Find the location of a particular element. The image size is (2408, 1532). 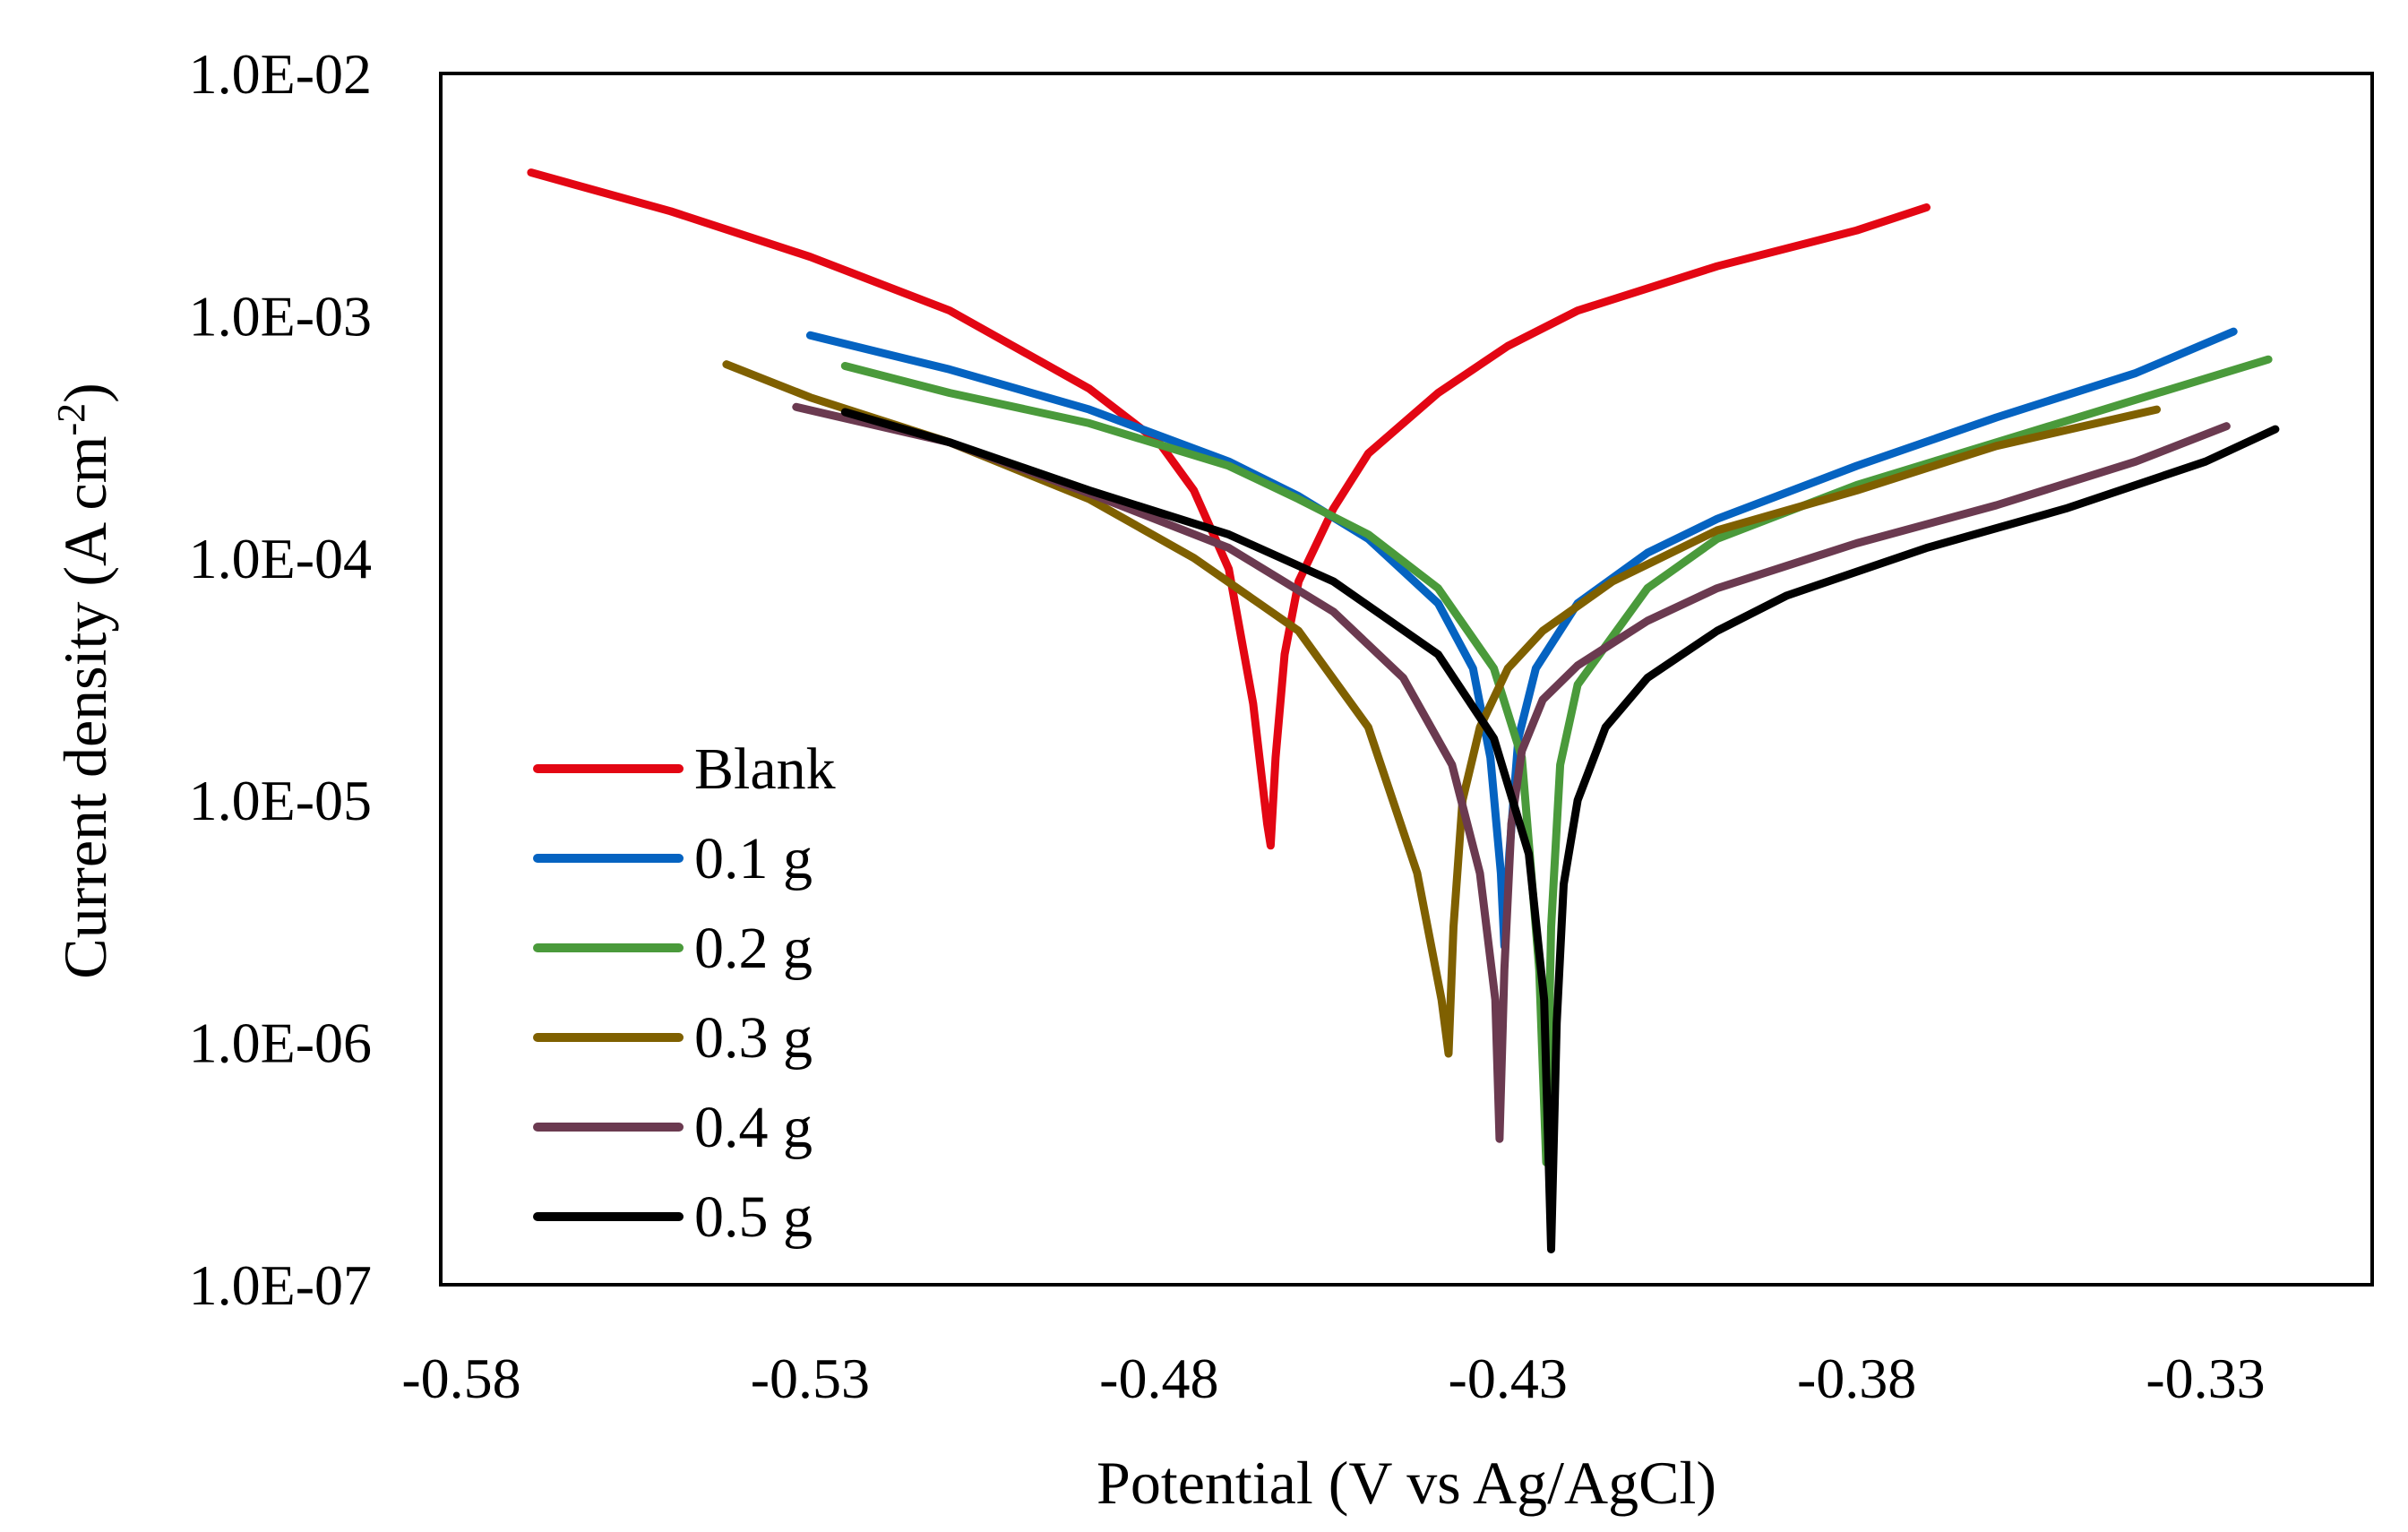

x-tick-label: -0.33 is located at coordinates (2205, 1378).